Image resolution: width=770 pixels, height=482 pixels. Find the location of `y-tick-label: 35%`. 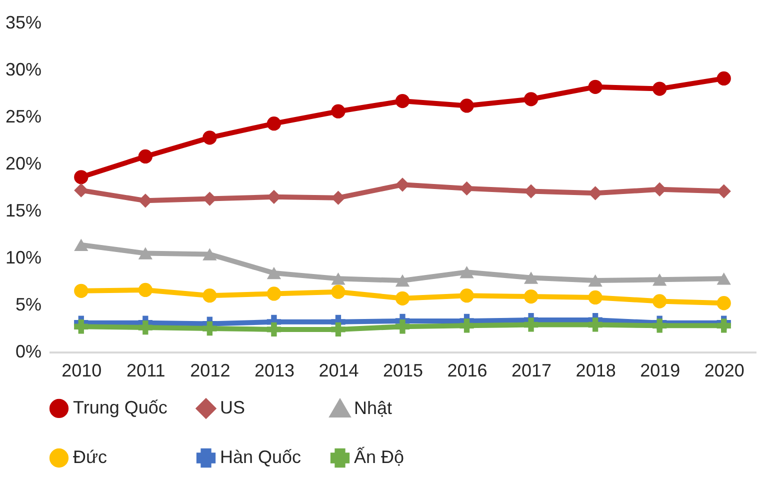

y-tick-label: 35% is located at coordinates (23, 22).